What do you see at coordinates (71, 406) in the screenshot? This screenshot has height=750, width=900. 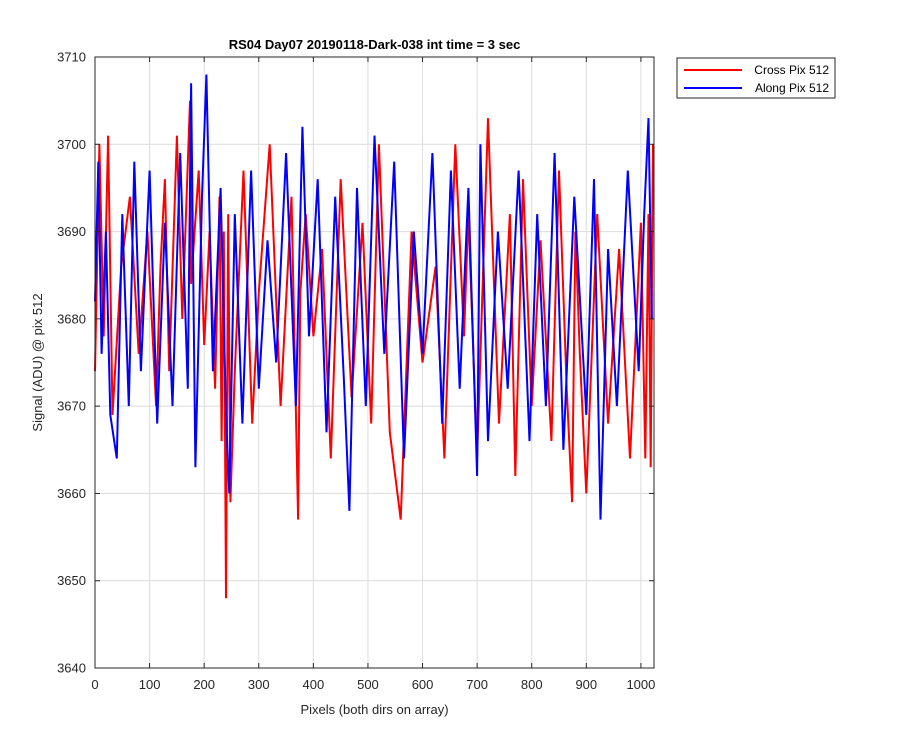 I see `y-tick-label: 3670` at bounding box center [71, 406].